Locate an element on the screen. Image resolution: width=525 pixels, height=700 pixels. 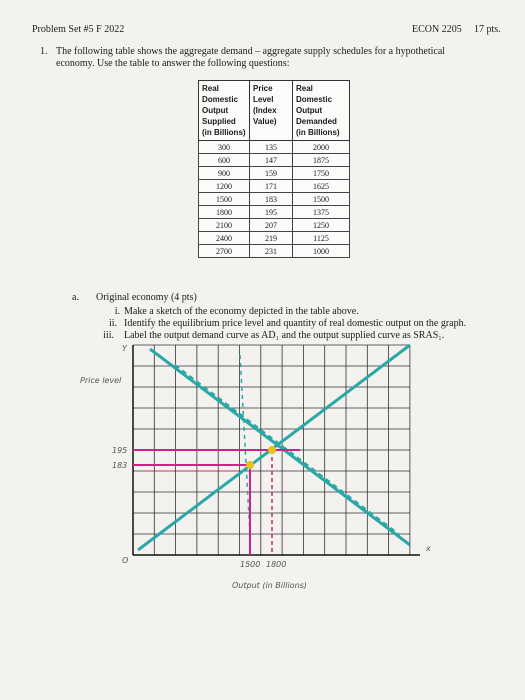
table-row: 1800 195 1375 is located at coordinates (274, 212).